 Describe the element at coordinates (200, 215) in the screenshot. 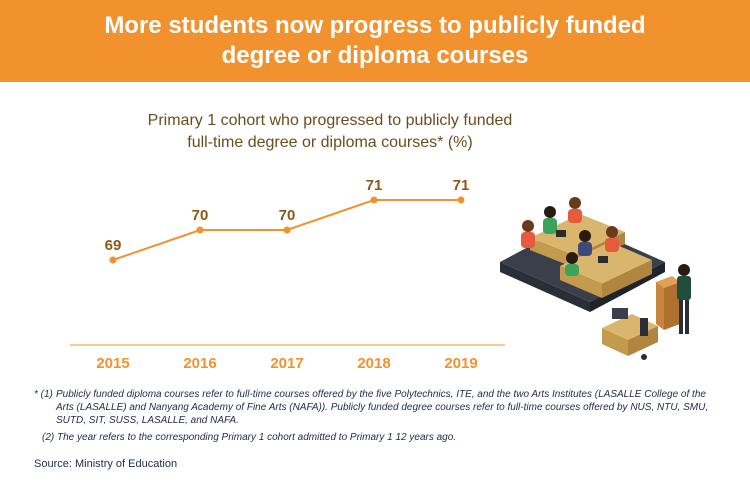

I see `data-label-2016: 70` at that location.